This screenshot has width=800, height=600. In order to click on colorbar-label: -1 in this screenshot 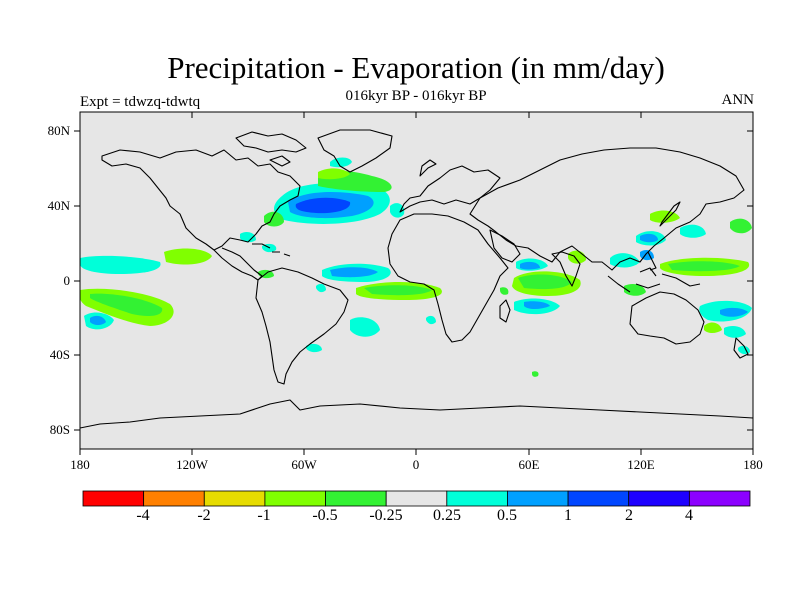, I will do `click(264, 515)`.